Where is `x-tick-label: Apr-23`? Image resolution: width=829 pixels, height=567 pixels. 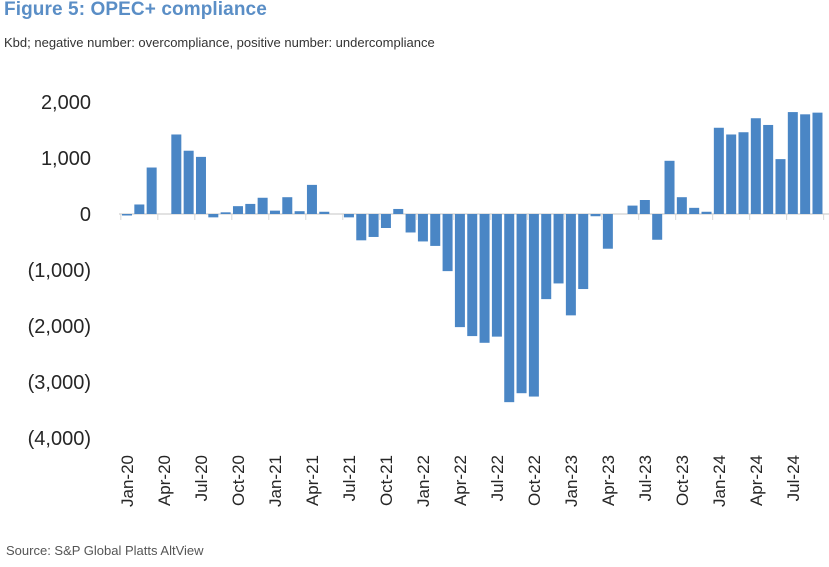 x-tick-label: Apr-23 is located at coordinates (608, 480).